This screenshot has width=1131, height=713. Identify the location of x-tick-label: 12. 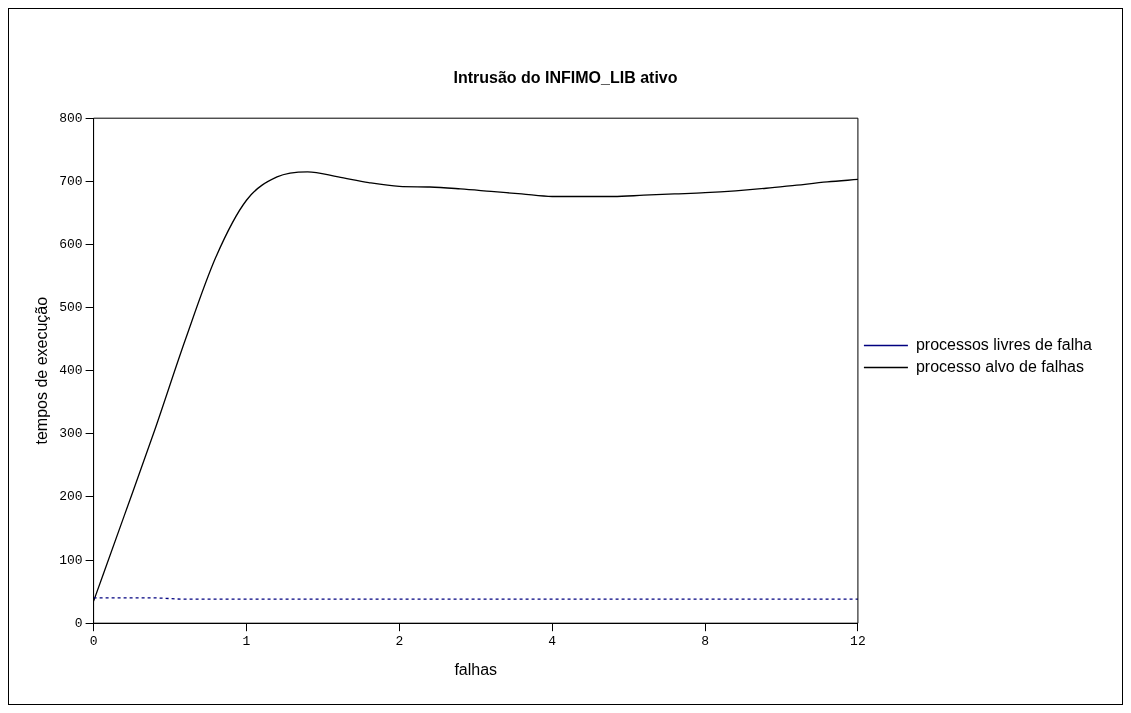
(858, 642).